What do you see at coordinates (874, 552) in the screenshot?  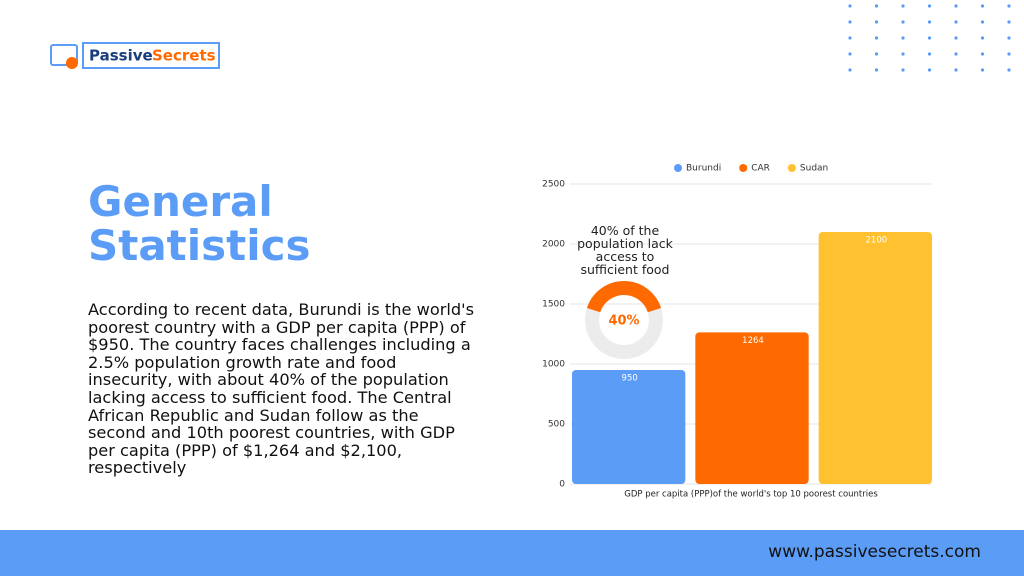 I see `footer-url: www.passivesecrets.com` at bounding box center [874, 552].